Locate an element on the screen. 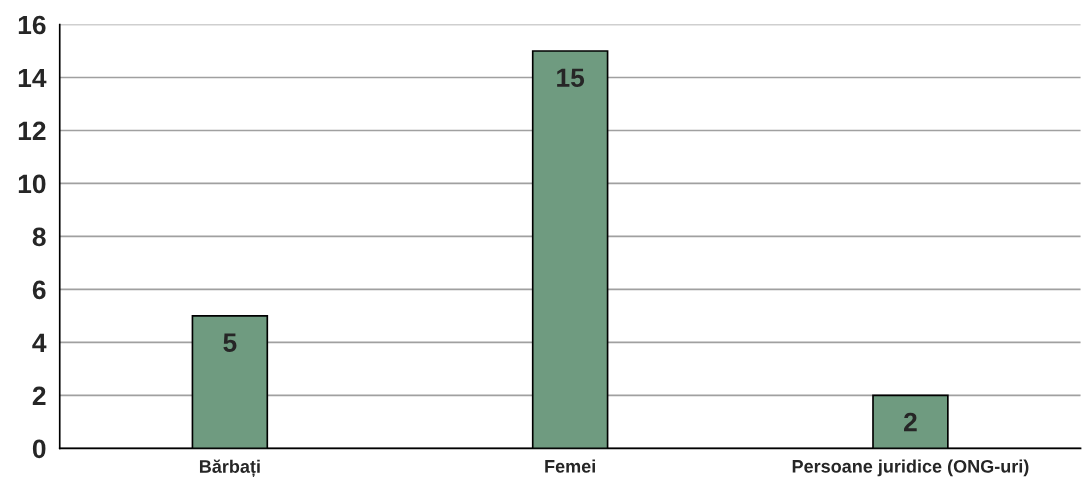 This screenshot has width=1086, height=490. y-tick-label: 6 is located at coordinates (39, 290).